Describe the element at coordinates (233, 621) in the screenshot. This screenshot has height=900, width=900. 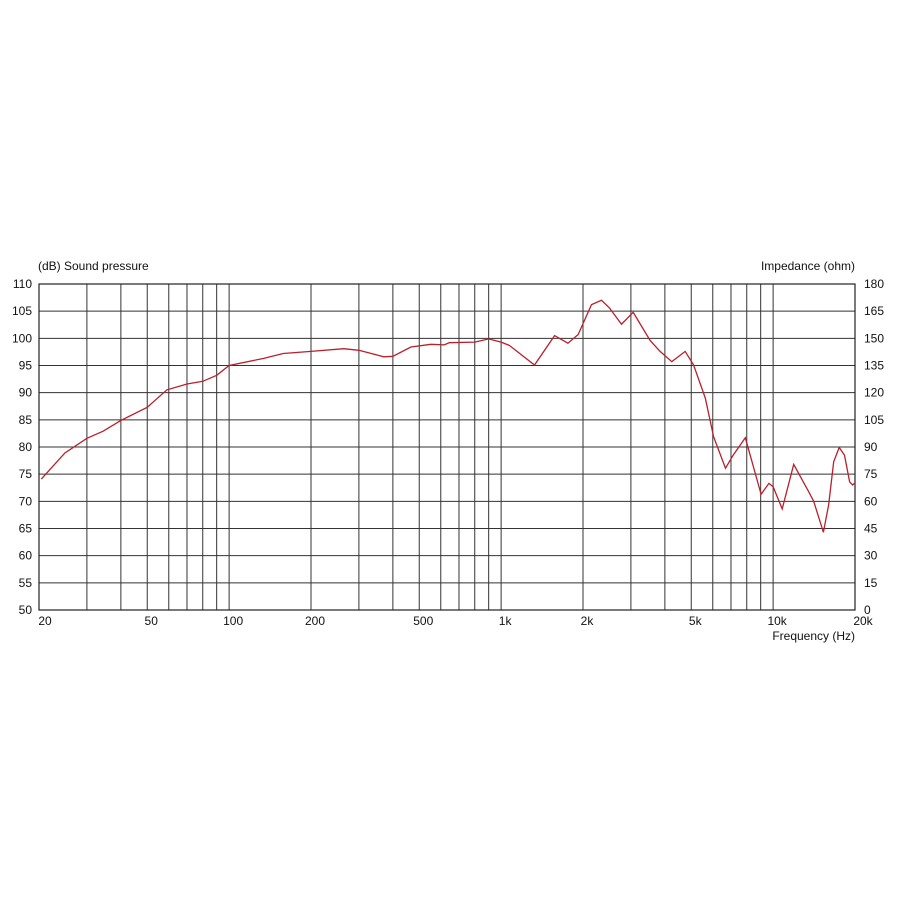
I see `x-tick-label: 100` at that location.